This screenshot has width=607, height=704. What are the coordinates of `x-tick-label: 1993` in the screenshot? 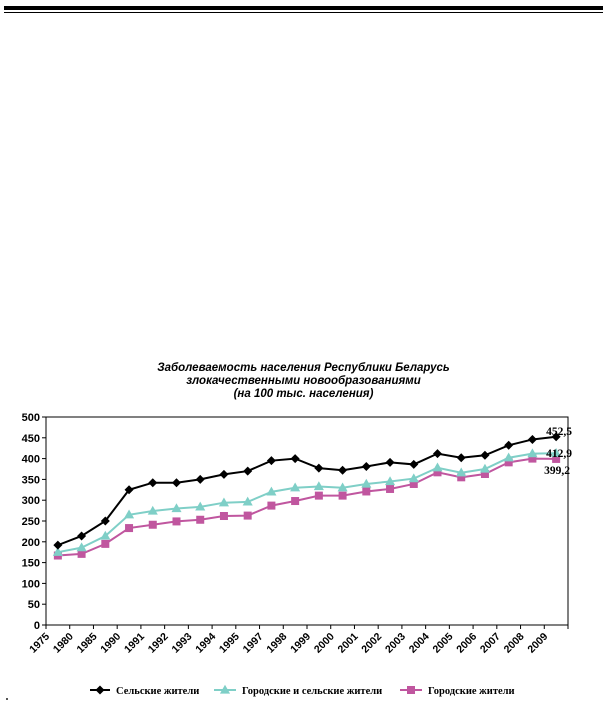 It's located at (181, 643).